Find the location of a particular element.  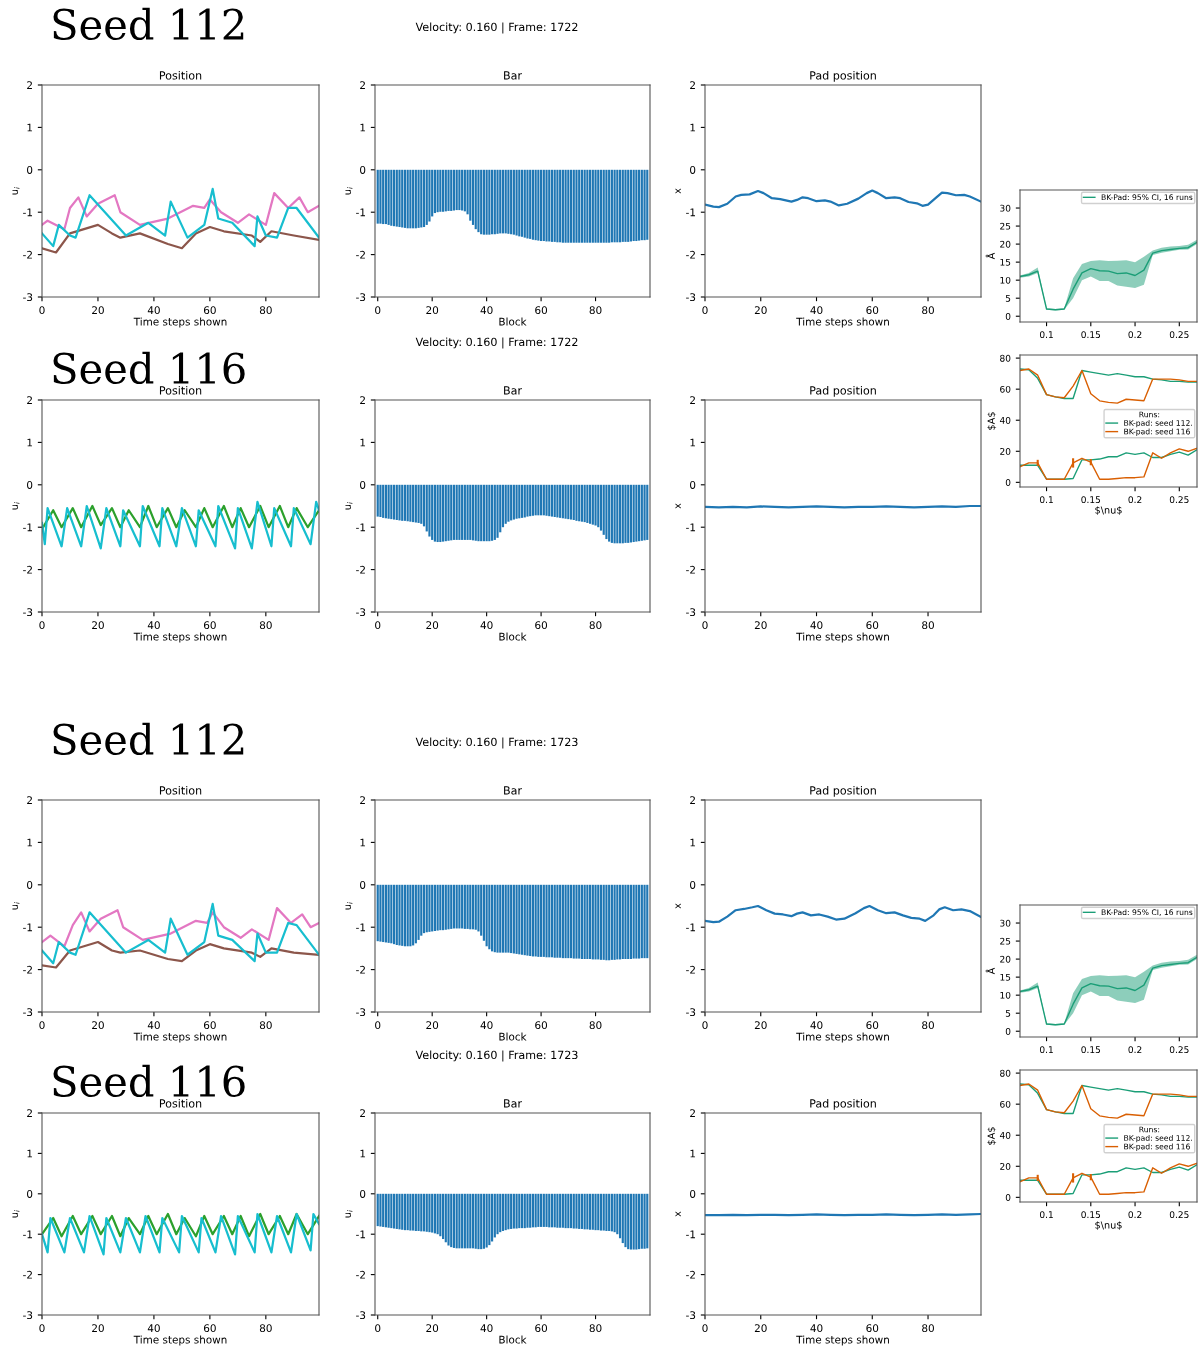

y-axis-title: Å is located at coordinates (990, 971).